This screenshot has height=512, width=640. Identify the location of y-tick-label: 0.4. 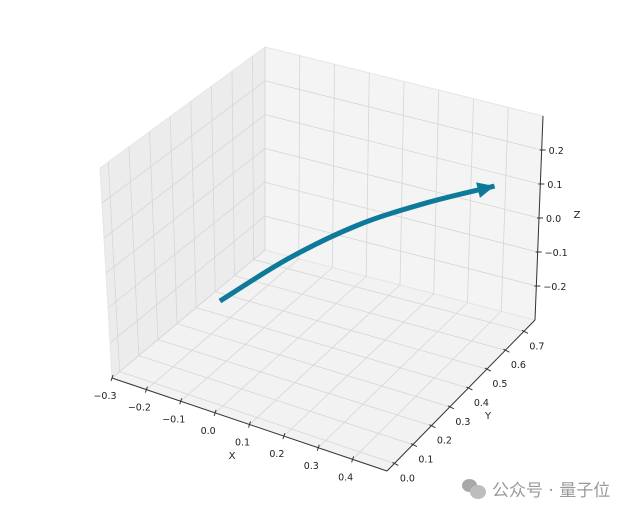
(481, 403).